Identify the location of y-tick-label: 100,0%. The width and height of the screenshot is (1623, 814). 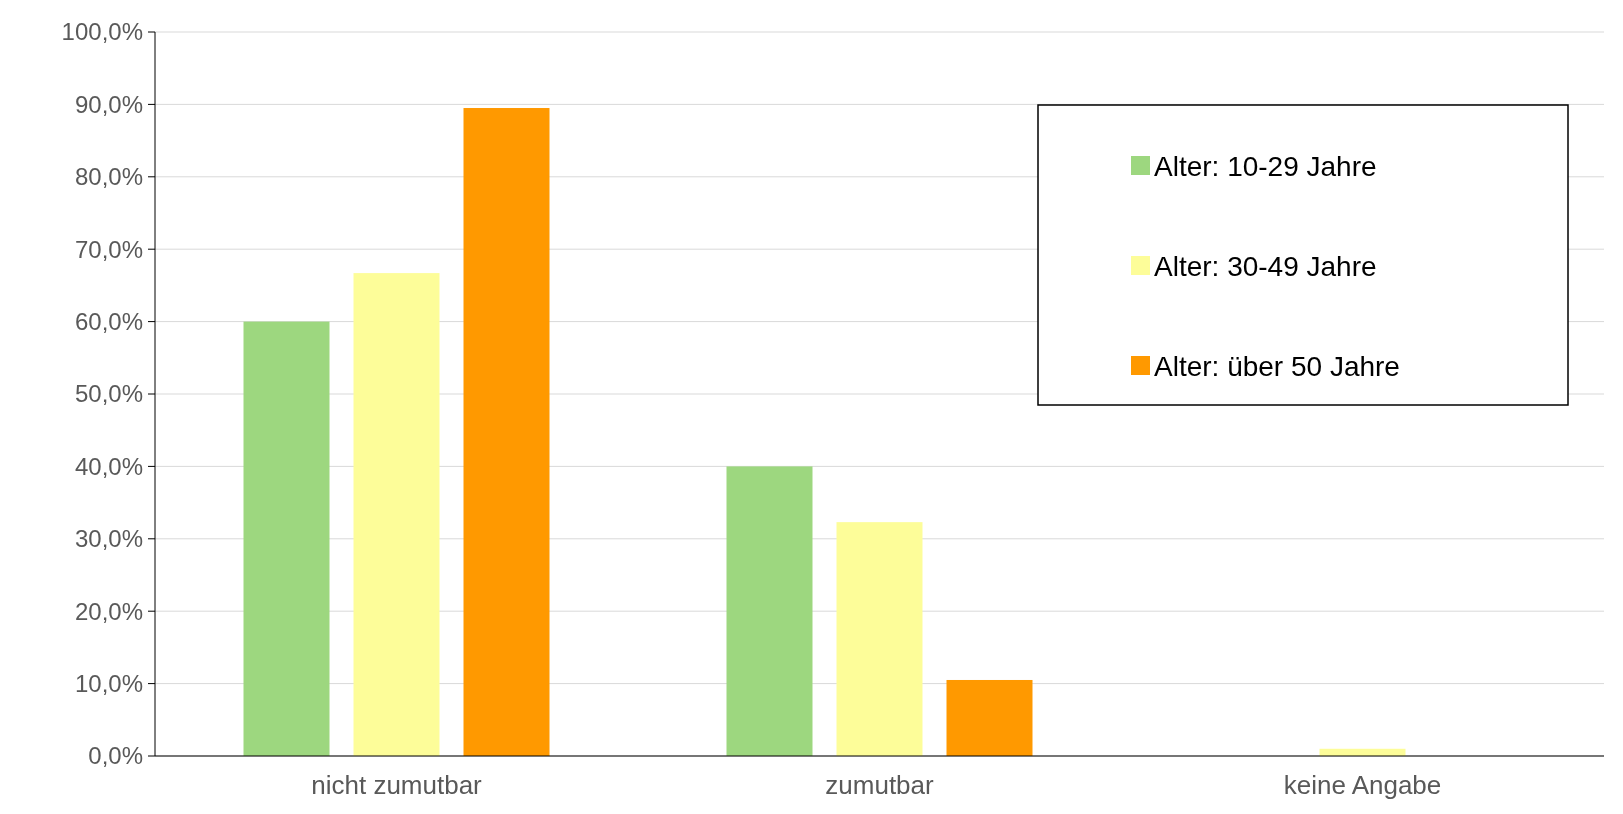
(102, 32).